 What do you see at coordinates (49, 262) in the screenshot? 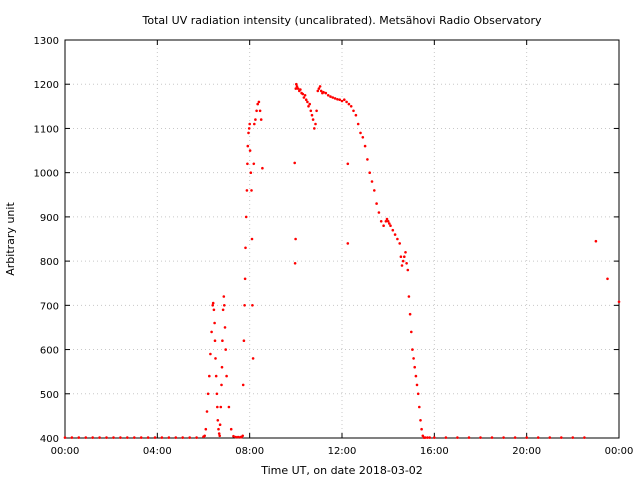
I see `y-tick-label: 800` at bounding box center [49, 262].